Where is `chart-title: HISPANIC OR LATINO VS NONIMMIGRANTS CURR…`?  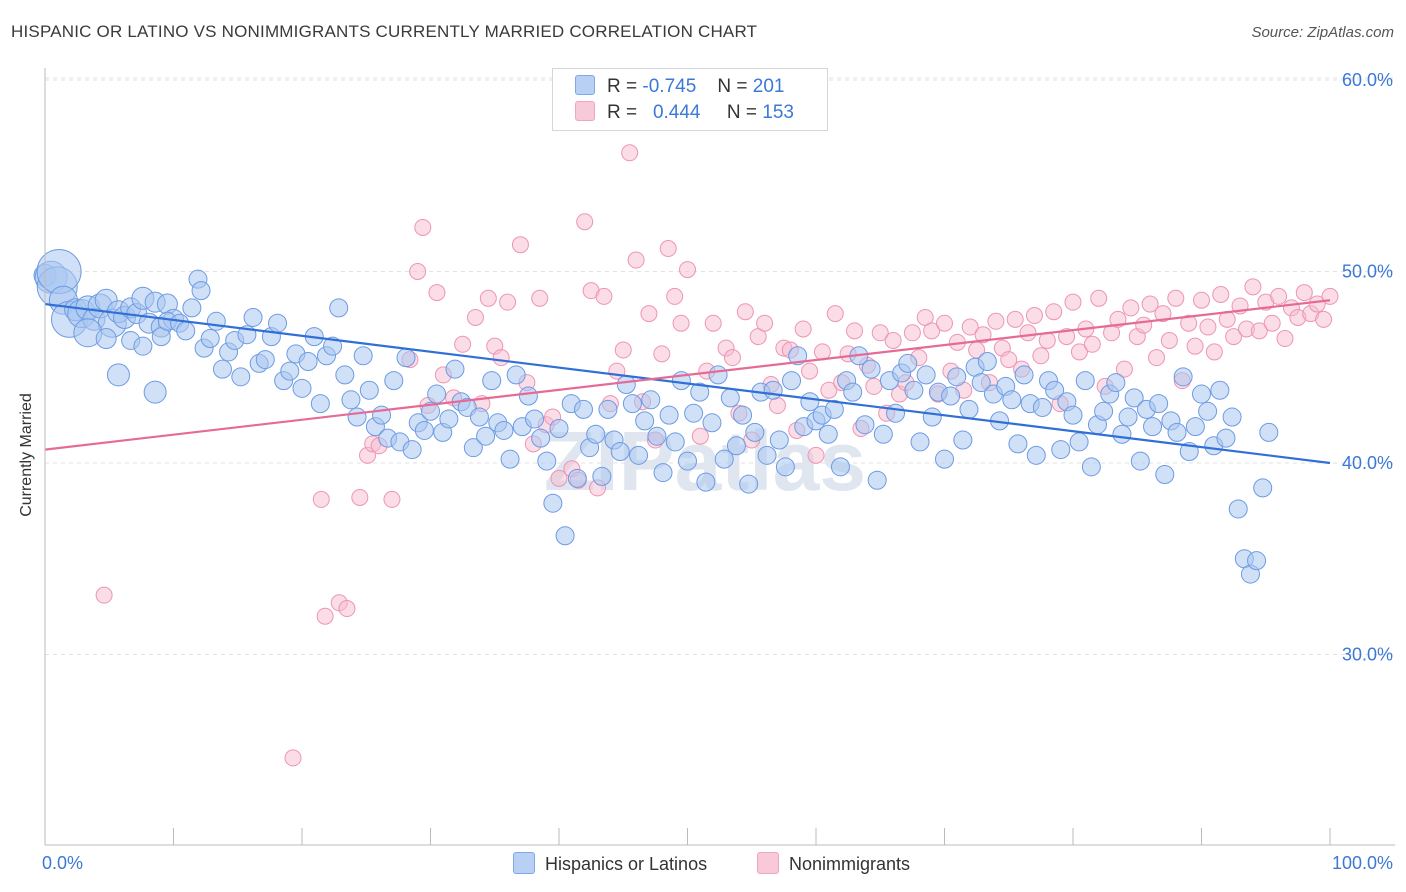
chart-title: HISPANIC OR LATINO VS NONIMMIGRANTS CURR… is located at coordinates (384, 31).